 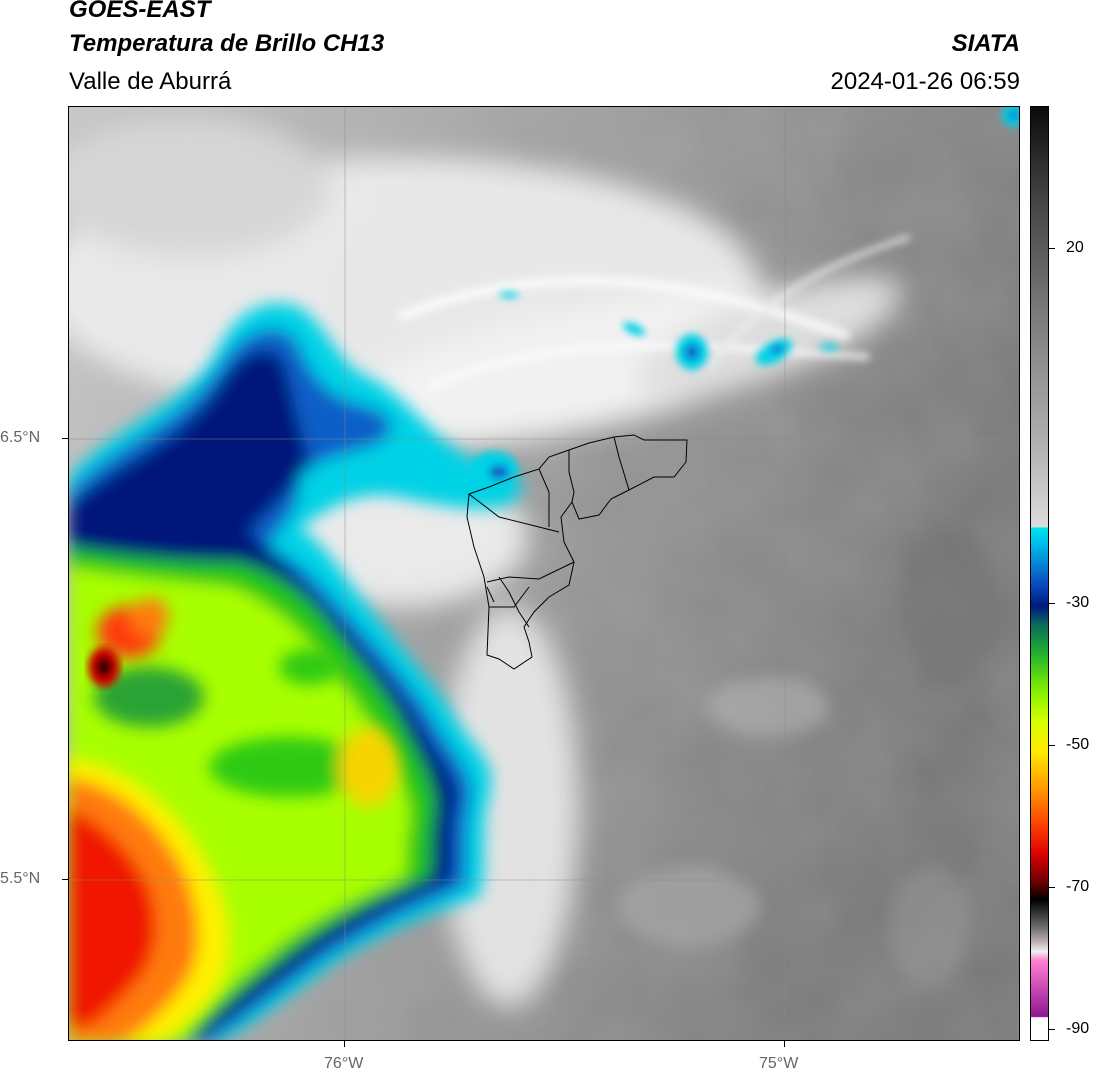 I want to click on satellite-title: GOES-EAST, so click(x=140, y=11).